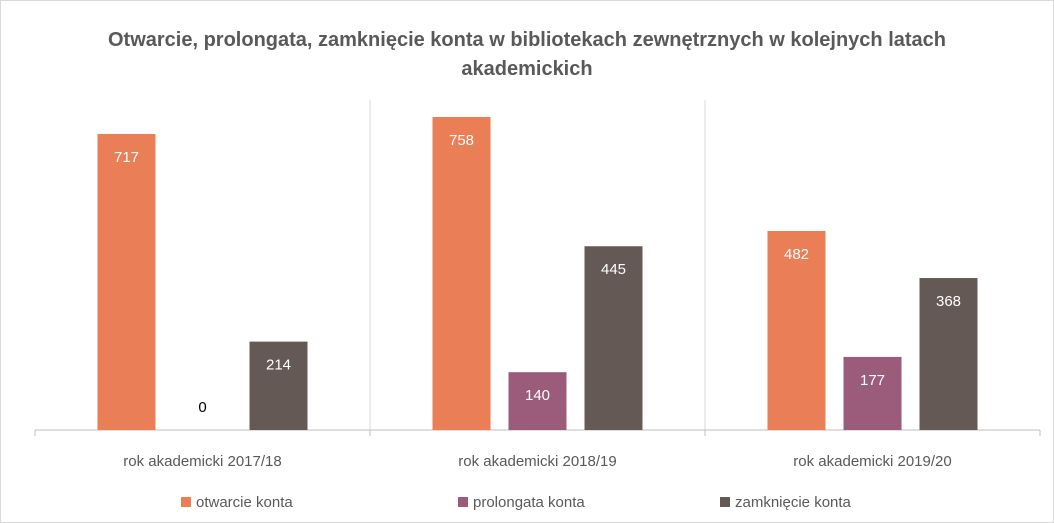 This screenshot has height=523, width=1054. What do you see at coordinates (202, 461) in the screenshot?
I see `x-tick-label: rok akademicki 2017/18` at bounding box center [202, 461].